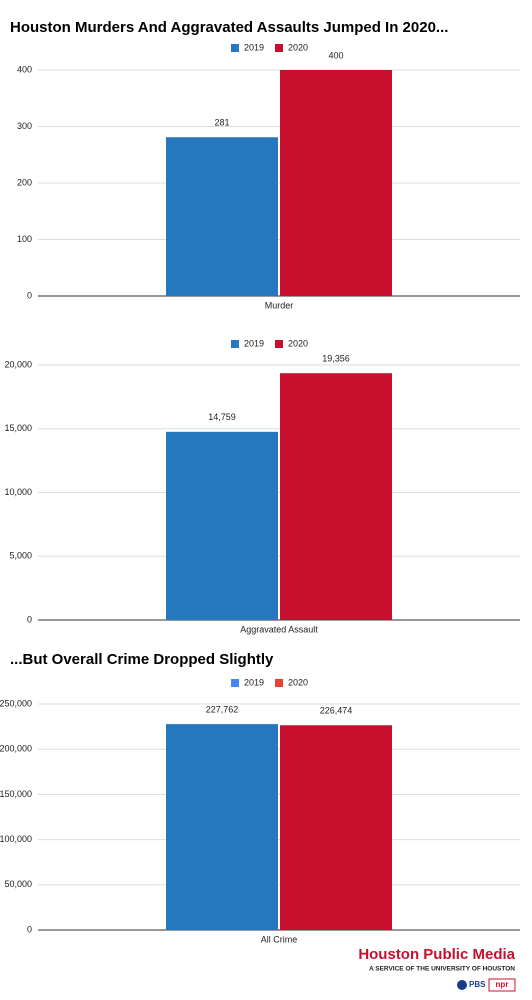 This screenshot has height=1000, width=532. What do you see at coordinates (16, 839) in the screenshot?
I see `y-tick-label: 100,000` at bounding box center [16, 839].